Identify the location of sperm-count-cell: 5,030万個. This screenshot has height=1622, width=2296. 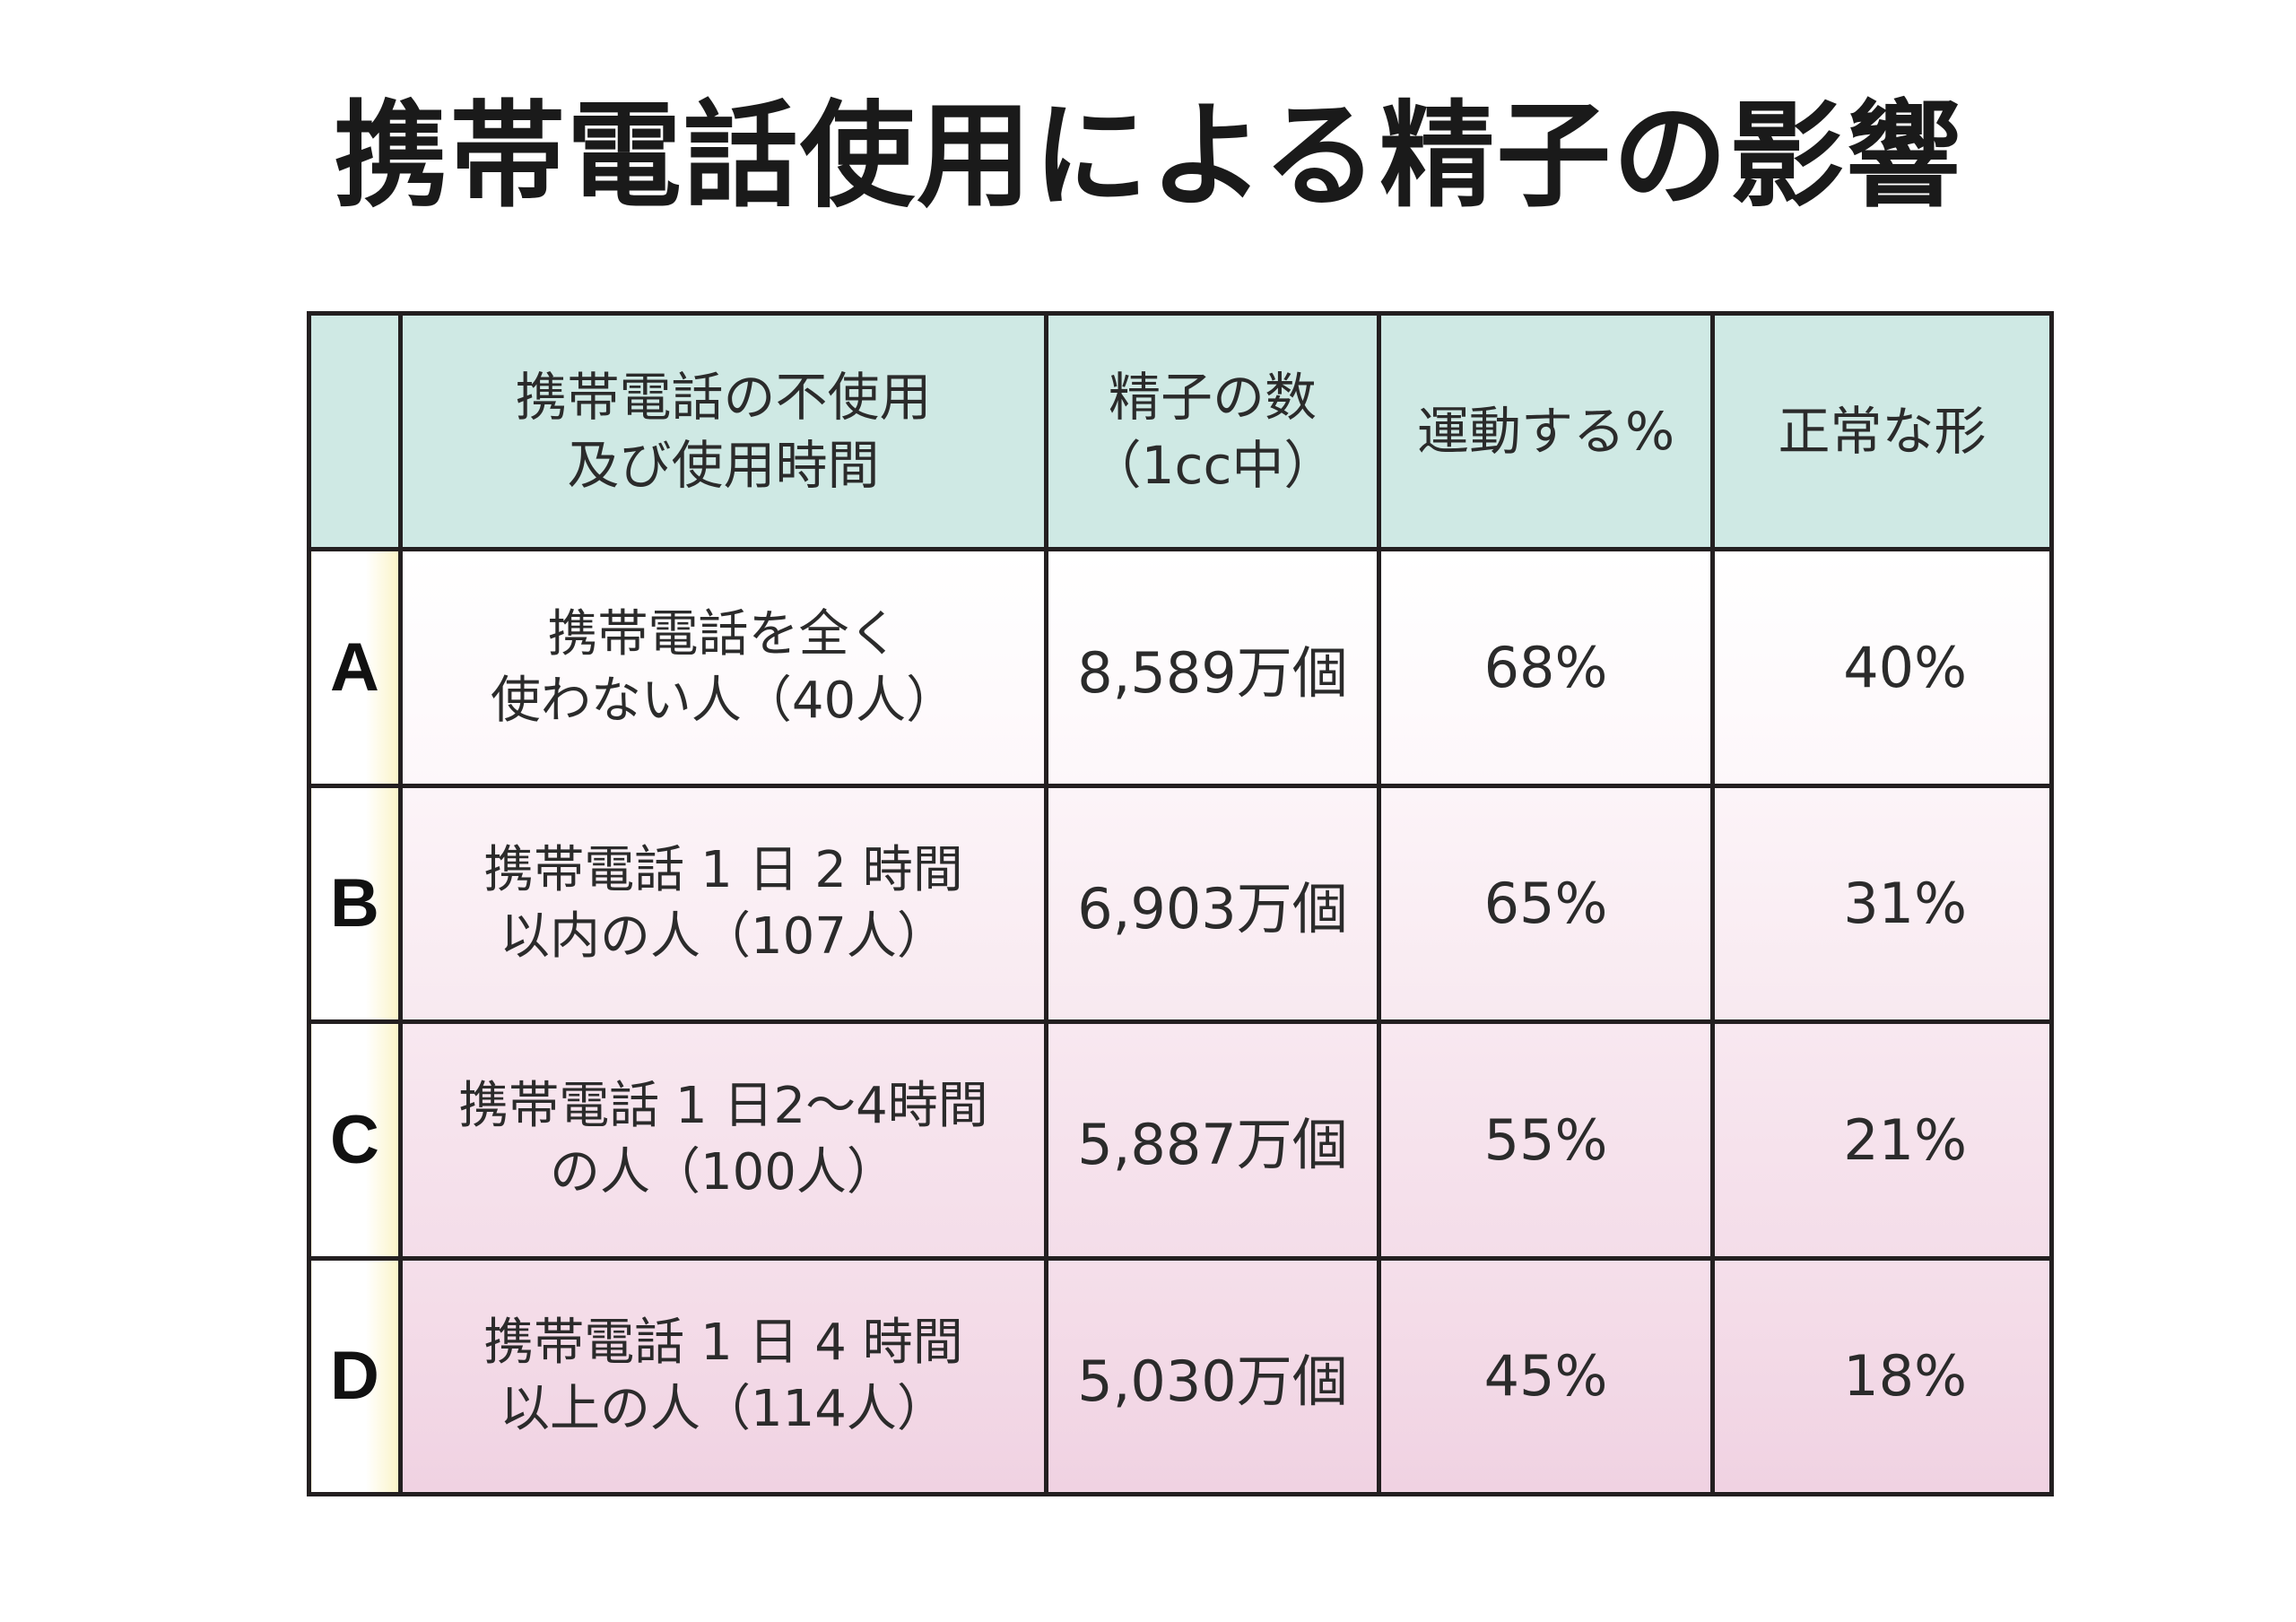
(1212, 1376).